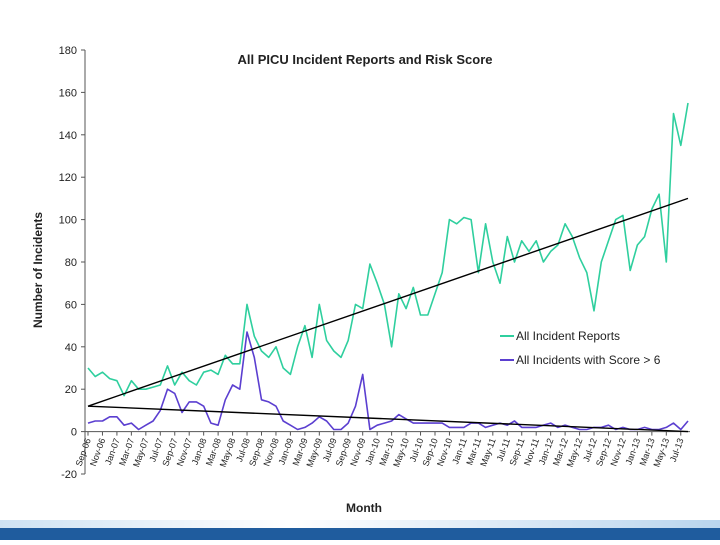 Image resolution: width=720 pixels, height=545 pixels. I want to click on y-tick-label: 120, so click(68, 178).